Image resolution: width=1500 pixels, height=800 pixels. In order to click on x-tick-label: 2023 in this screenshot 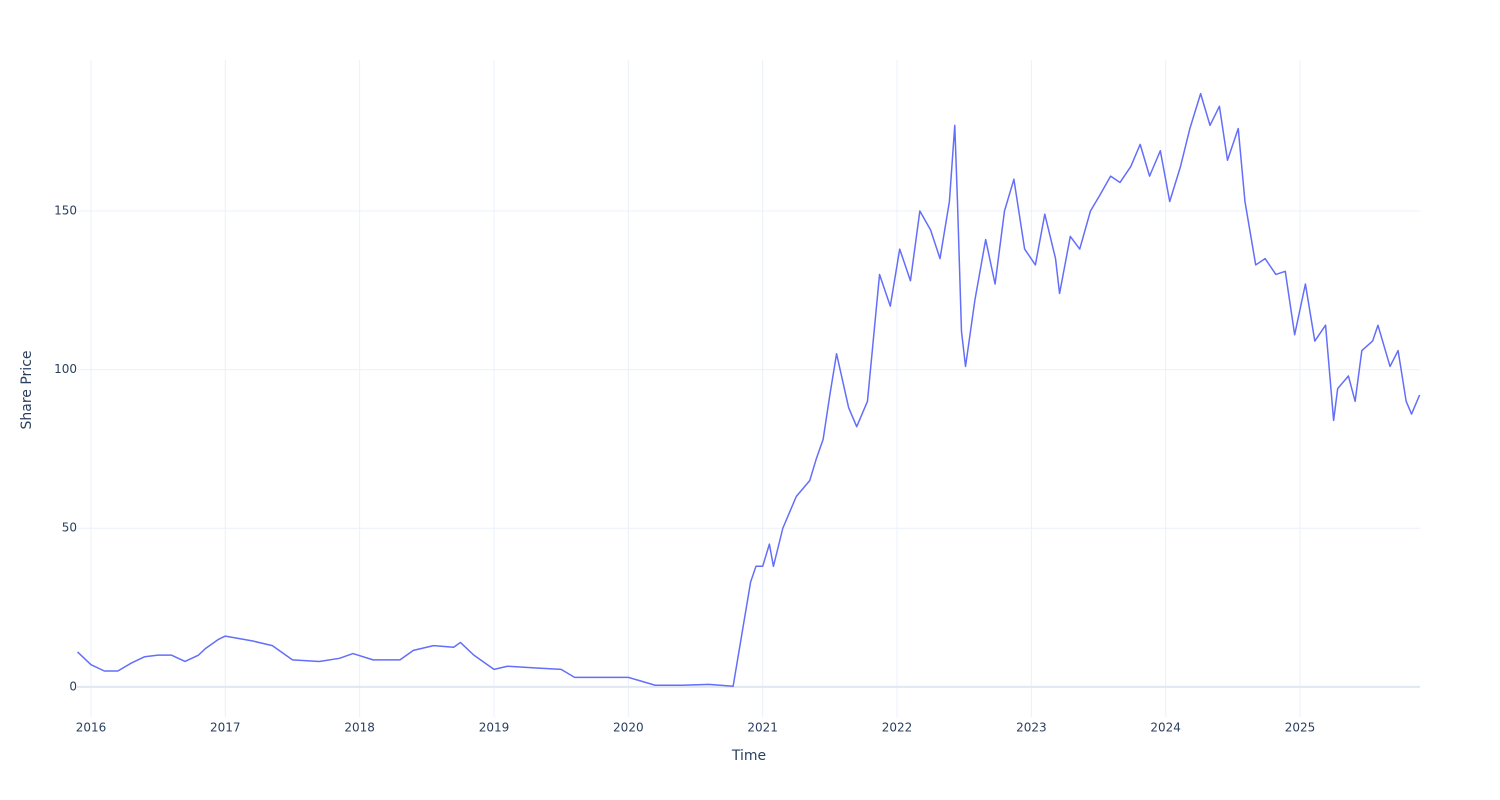, I will do `click(1031, 728)`.